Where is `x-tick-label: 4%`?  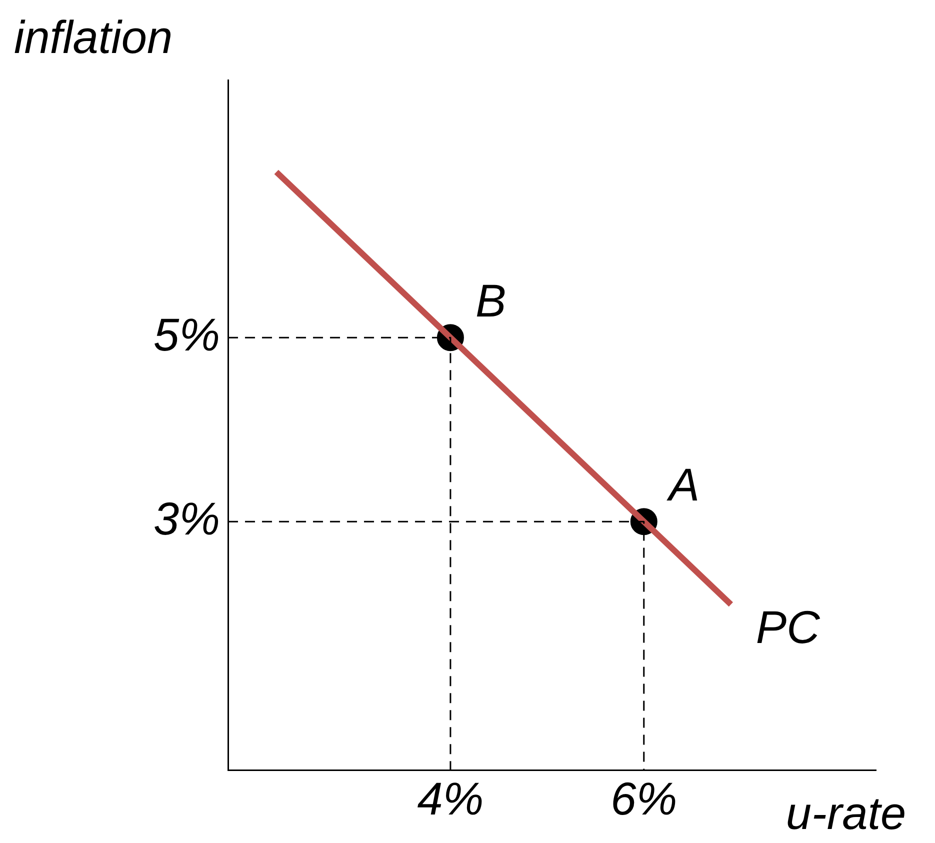
x-tick-label: 4% is located at coordinates (450, 798).